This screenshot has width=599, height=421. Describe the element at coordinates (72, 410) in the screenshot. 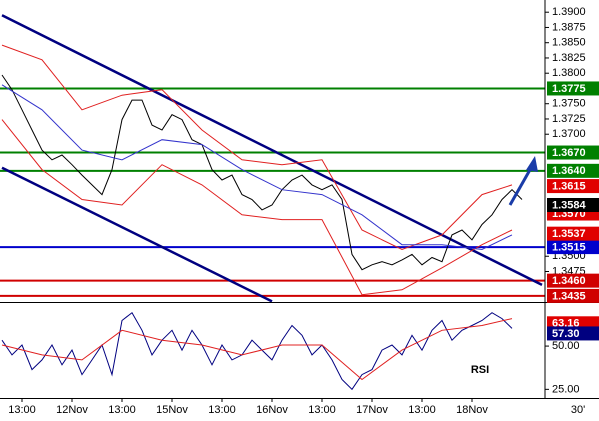

I see `x-tick-label: 12Nov` at that location.